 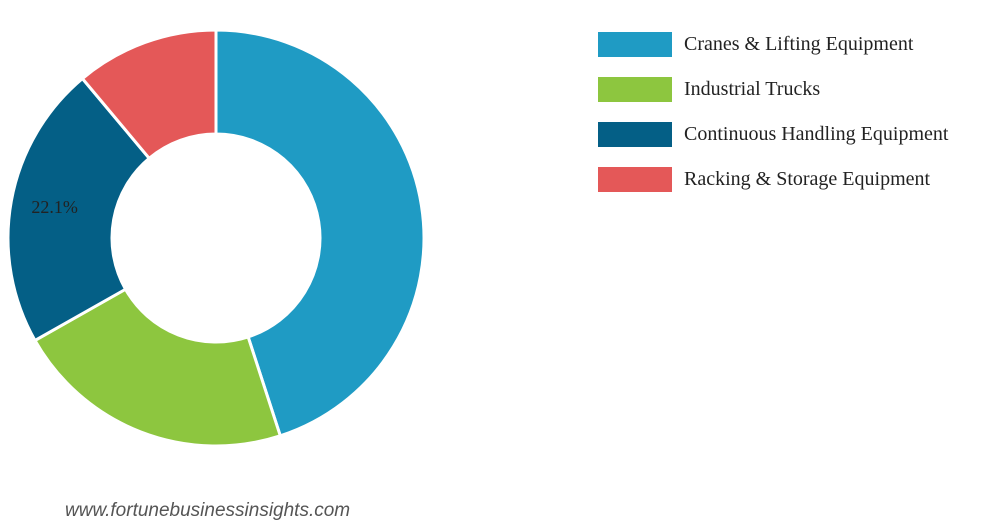 I want to click on legend-item-industrial-trucks: Industrial Trucks, so click(x=773, y=89).